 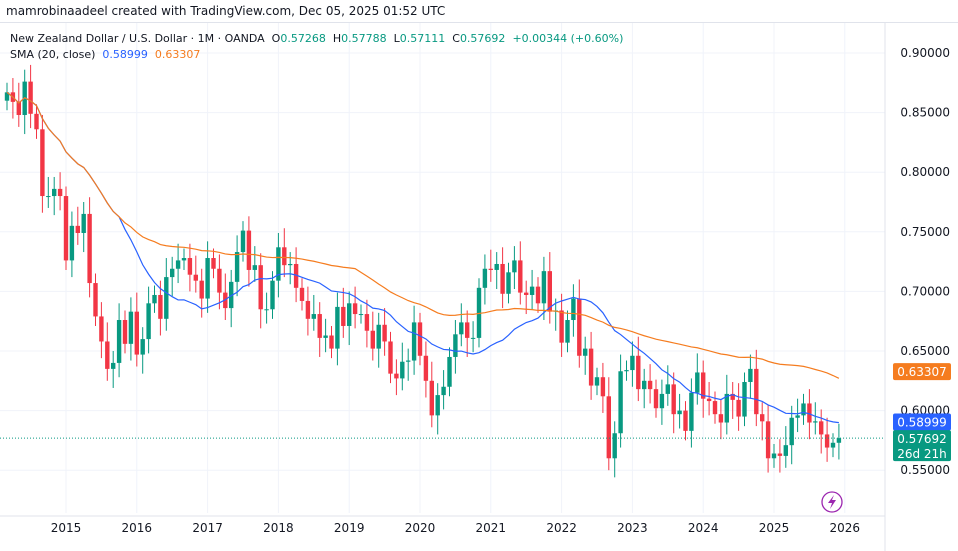 I want to click on x-tick-label: 2023, so click(x=632, y=528).